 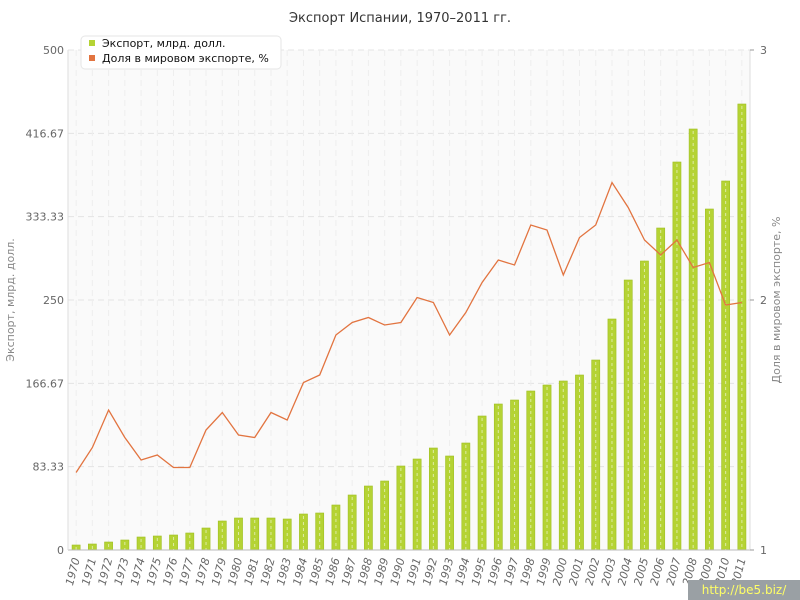 I want to click on watermark: http://be5.biz/, so click(x=744, y=590).